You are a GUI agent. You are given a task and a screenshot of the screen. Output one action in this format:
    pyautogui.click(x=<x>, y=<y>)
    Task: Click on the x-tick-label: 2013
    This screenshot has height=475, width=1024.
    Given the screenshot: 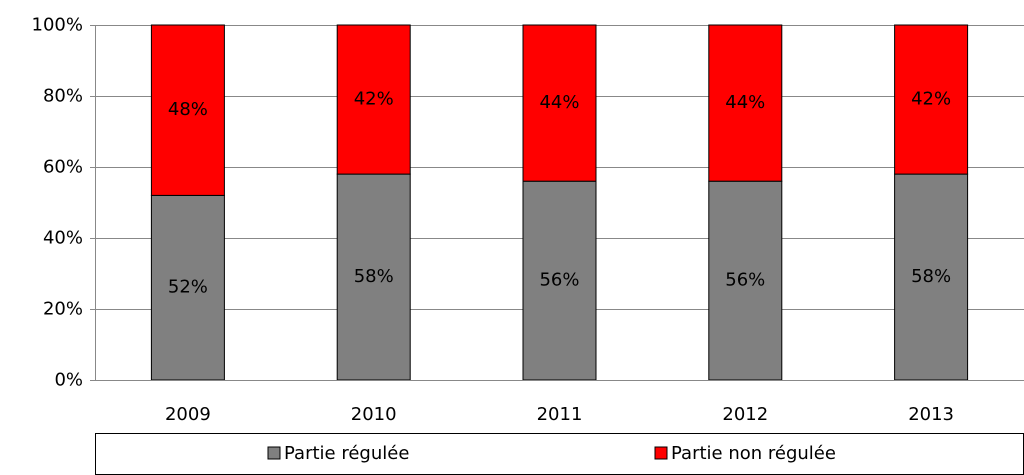 What is the action you would take?
    pyautogui.click(x=931, y=414)
    